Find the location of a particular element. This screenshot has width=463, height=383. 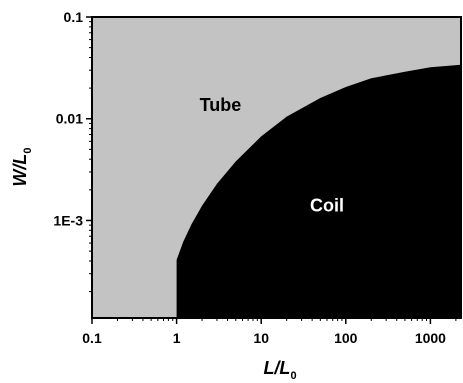

x-axis-label: L/L0 is located at coordinates (279, 370).